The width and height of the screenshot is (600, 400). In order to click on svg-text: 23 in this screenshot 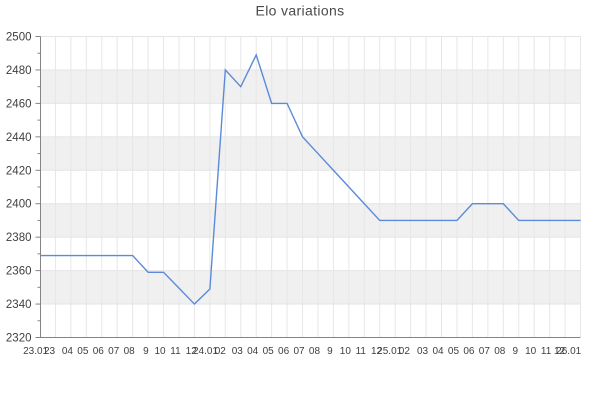, I will do `click(50, 351)`.